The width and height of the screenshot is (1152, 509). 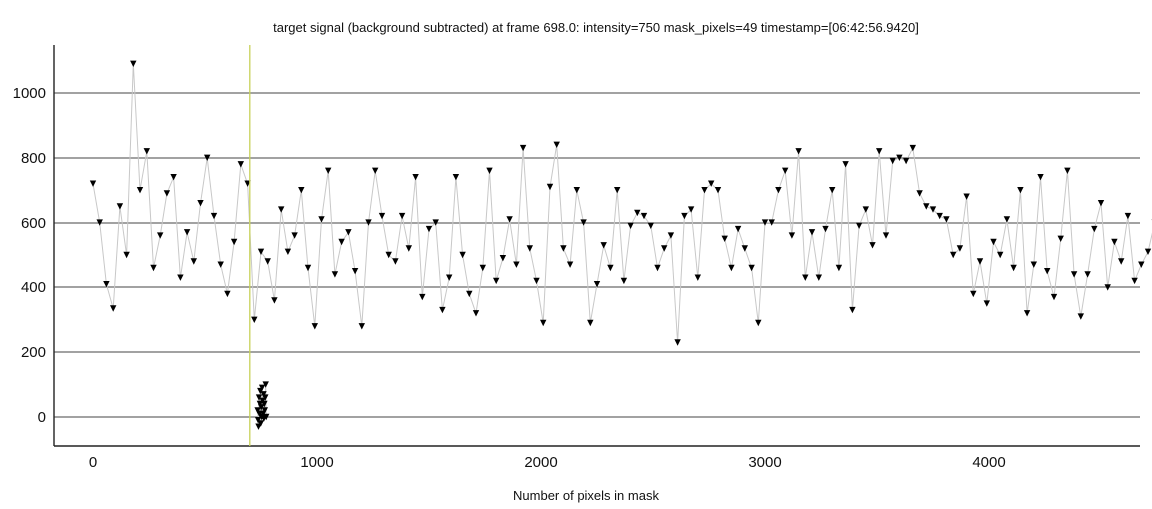 I want to click on x-tick-label: 2000, so click(x=540, y=462).